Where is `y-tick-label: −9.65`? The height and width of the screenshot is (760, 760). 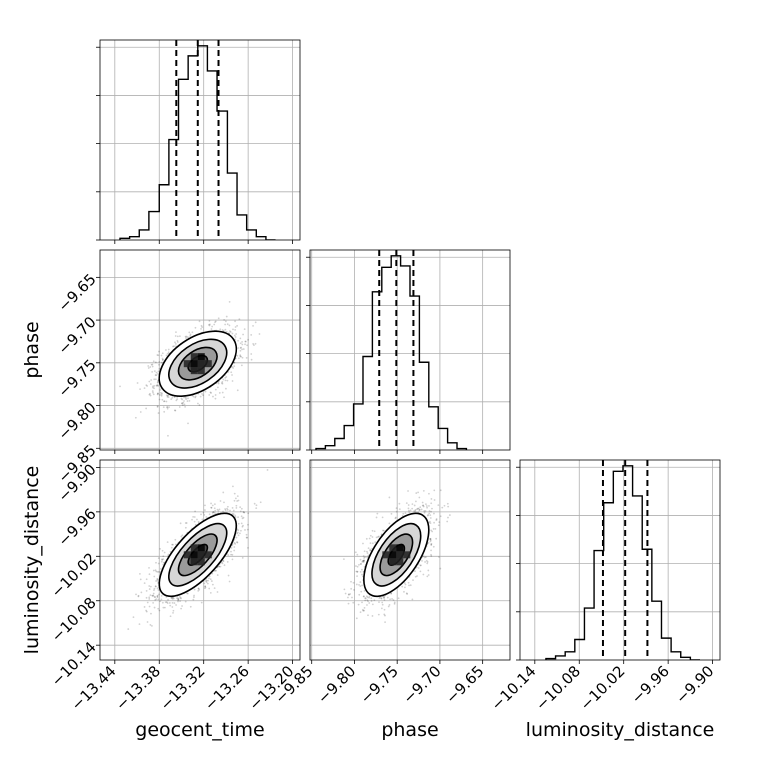 y-tick-label: −9.65 is located at coordinates (76, 292).